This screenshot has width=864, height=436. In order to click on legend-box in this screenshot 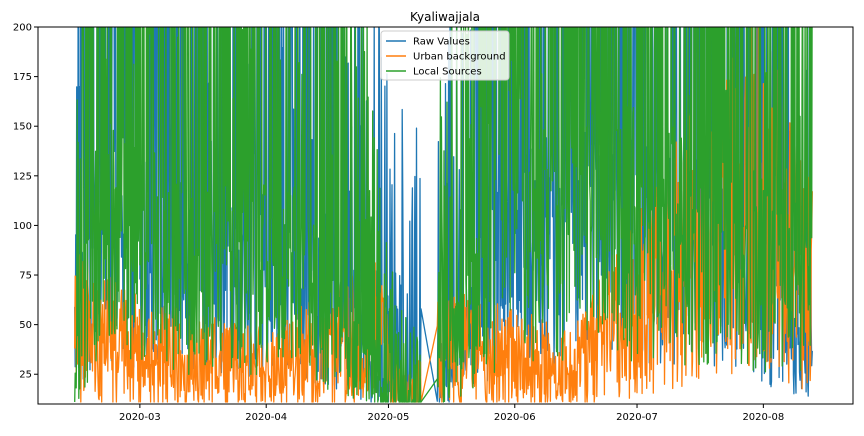, I will do `click(445, 55)`.